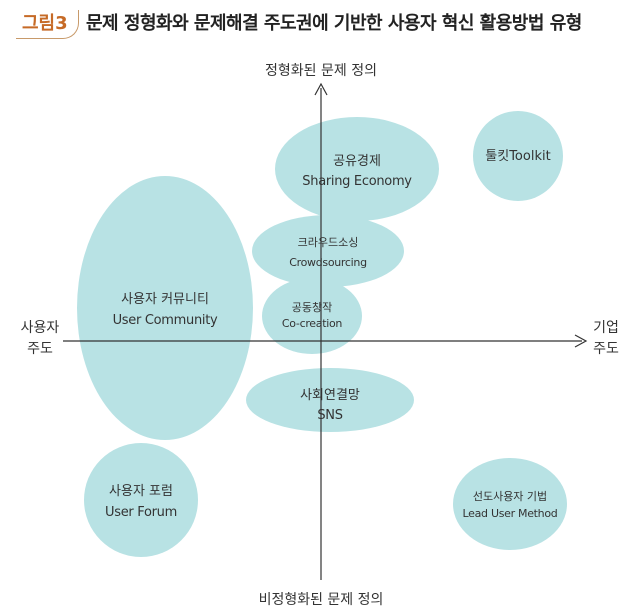  What do you see at coordinates (40, 328) in the screenshot?
I see `axis-label-left-line1: 사용자` at bounding box center [40, 328].